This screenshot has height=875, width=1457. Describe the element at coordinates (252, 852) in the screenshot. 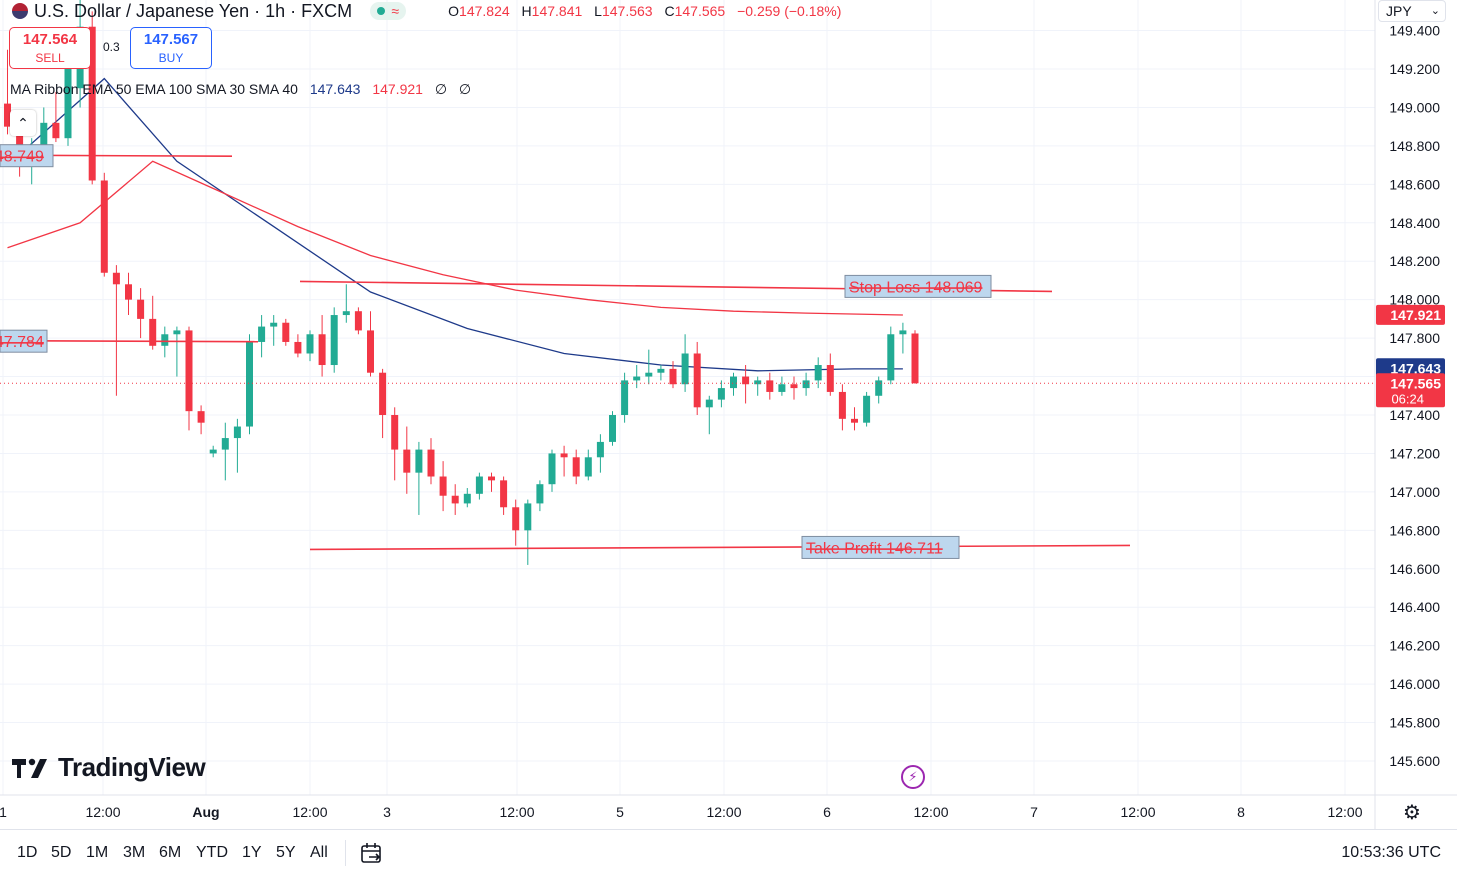

I see `timeframe-1y: 1Y` at that location.